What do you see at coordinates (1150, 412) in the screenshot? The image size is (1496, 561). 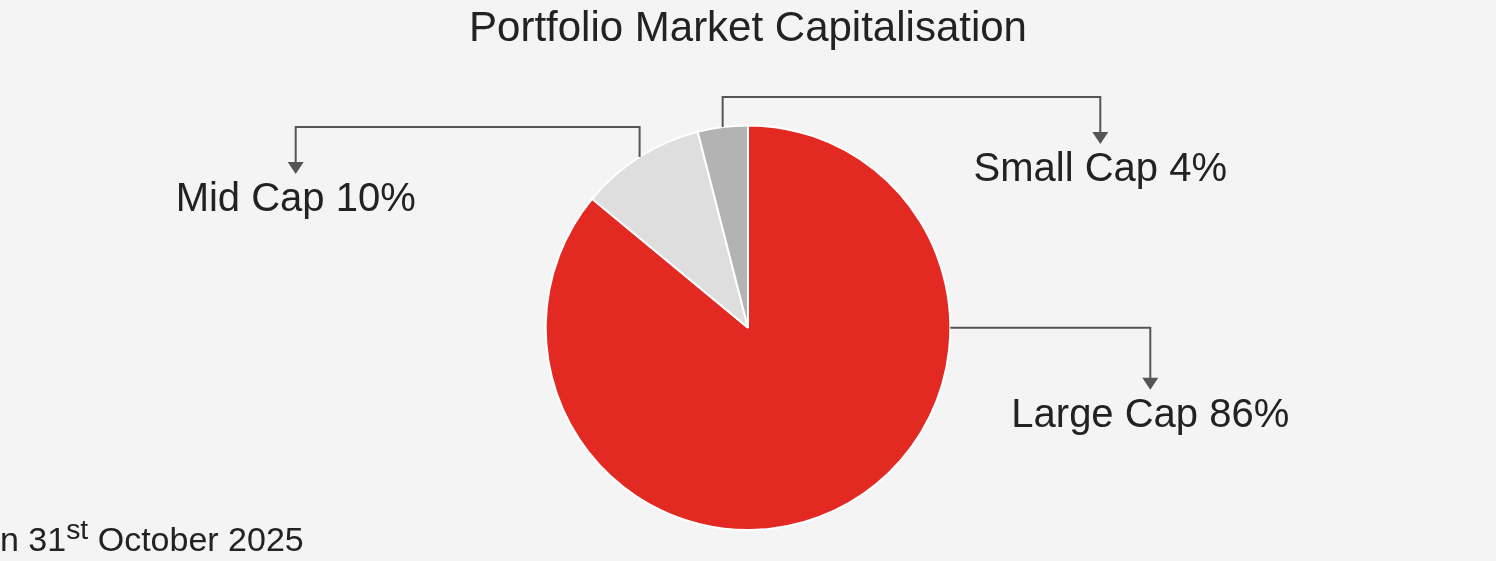 I see `slice-label: Large Cap 86%` at bounding box center [1150, 412].